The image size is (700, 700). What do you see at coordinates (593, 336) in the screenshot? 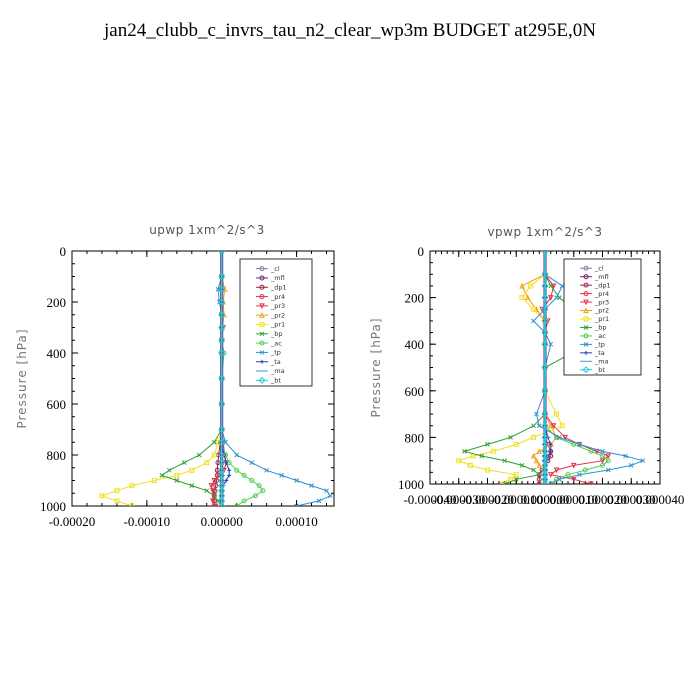
I see `legend-item: _ac` at bounding box center [593, 336].